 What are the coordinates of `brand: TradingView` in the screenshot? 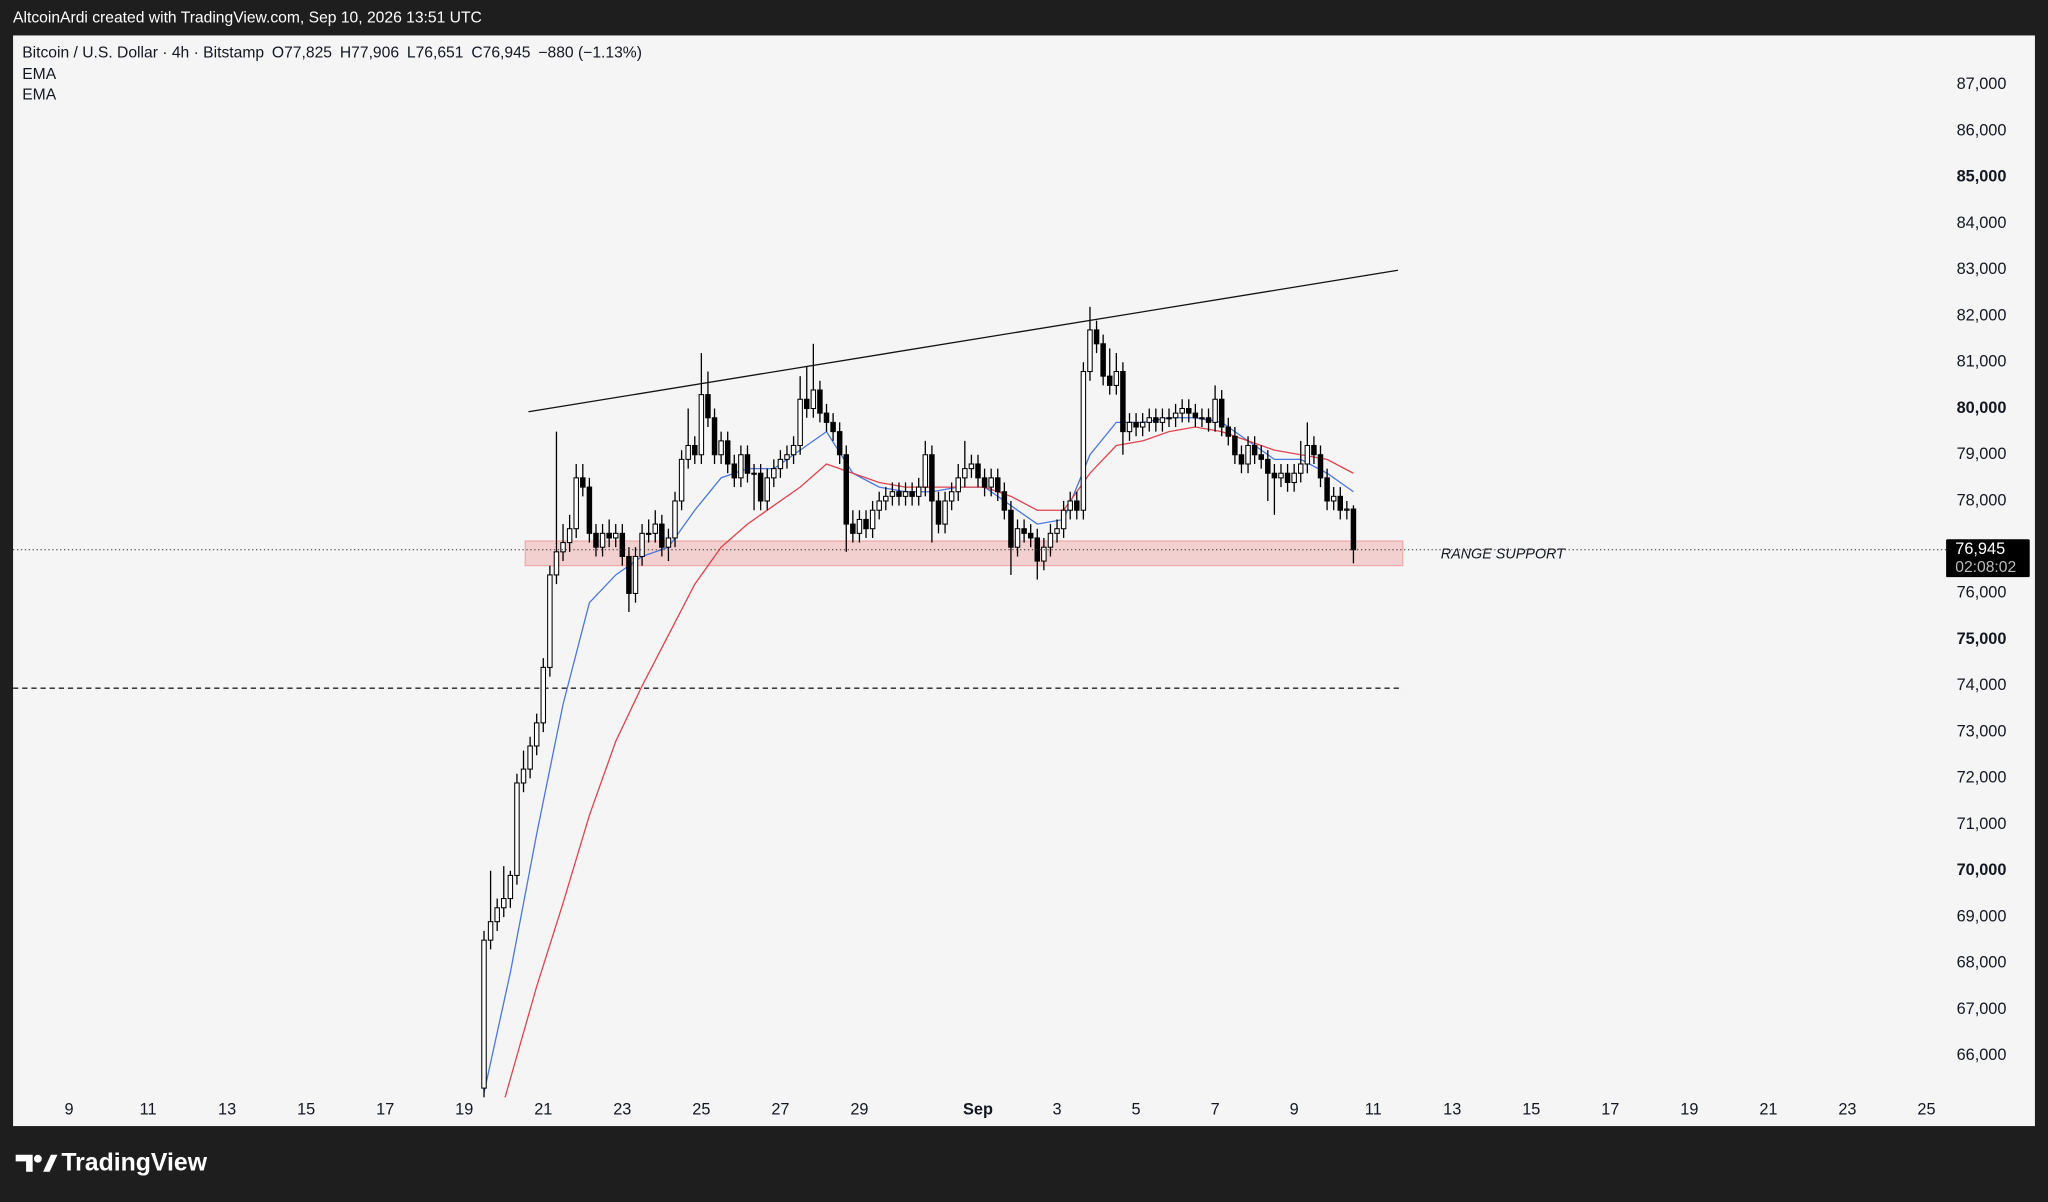 It's located at (134, 1162).